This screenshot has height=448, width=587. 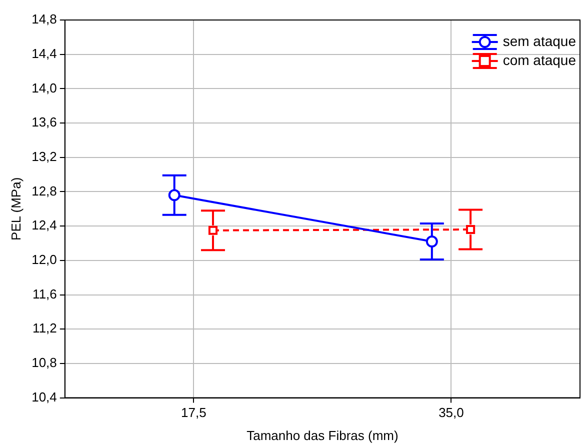 What do you see at coordinates (44, 19) in the screenshot?
I see `y-tick-label: 14,8` at bounding box center [44, 19].